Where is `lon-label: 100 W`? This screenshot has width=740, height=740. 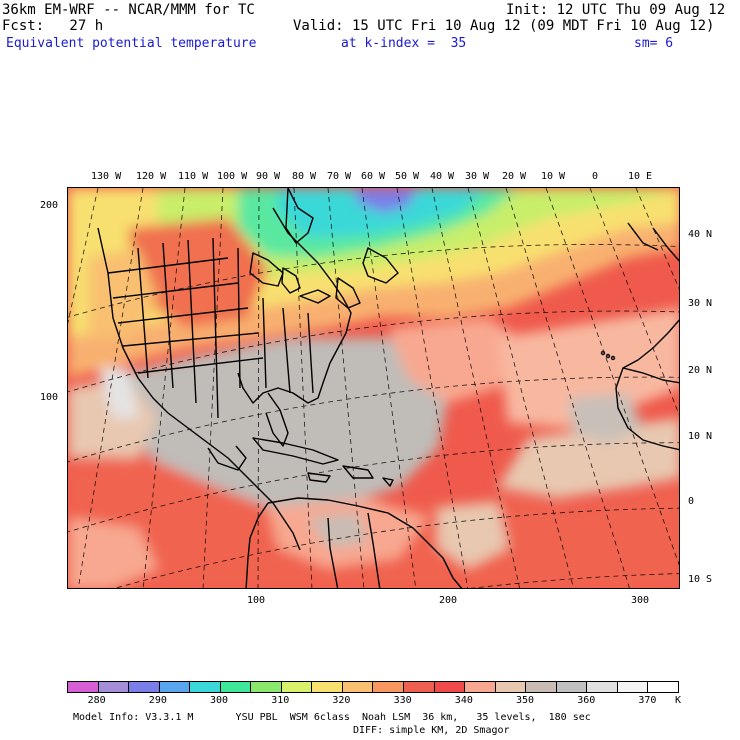
lon-label: 100 W is located at coordinates (232, 176).